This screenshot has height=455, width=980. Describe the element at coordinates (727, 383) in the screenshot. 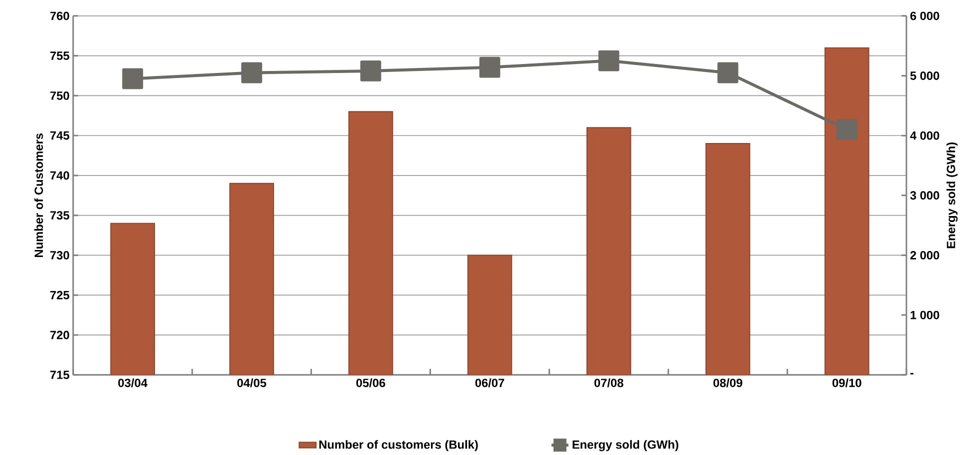

I see `x-tick-label: 08/09` at that location.